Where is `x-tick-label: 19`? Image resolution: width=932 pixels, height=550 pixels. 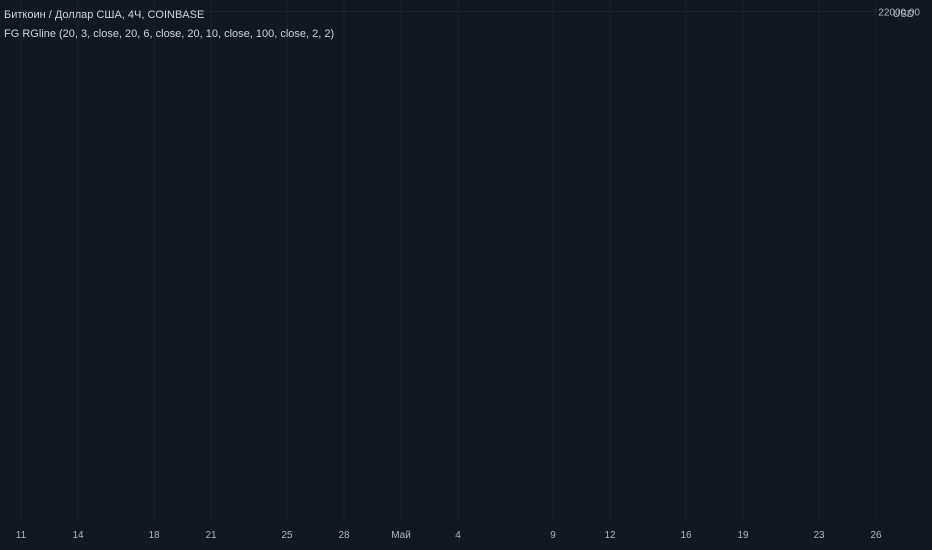
x-tick-label: 19 is located at coordinates (743, 535).